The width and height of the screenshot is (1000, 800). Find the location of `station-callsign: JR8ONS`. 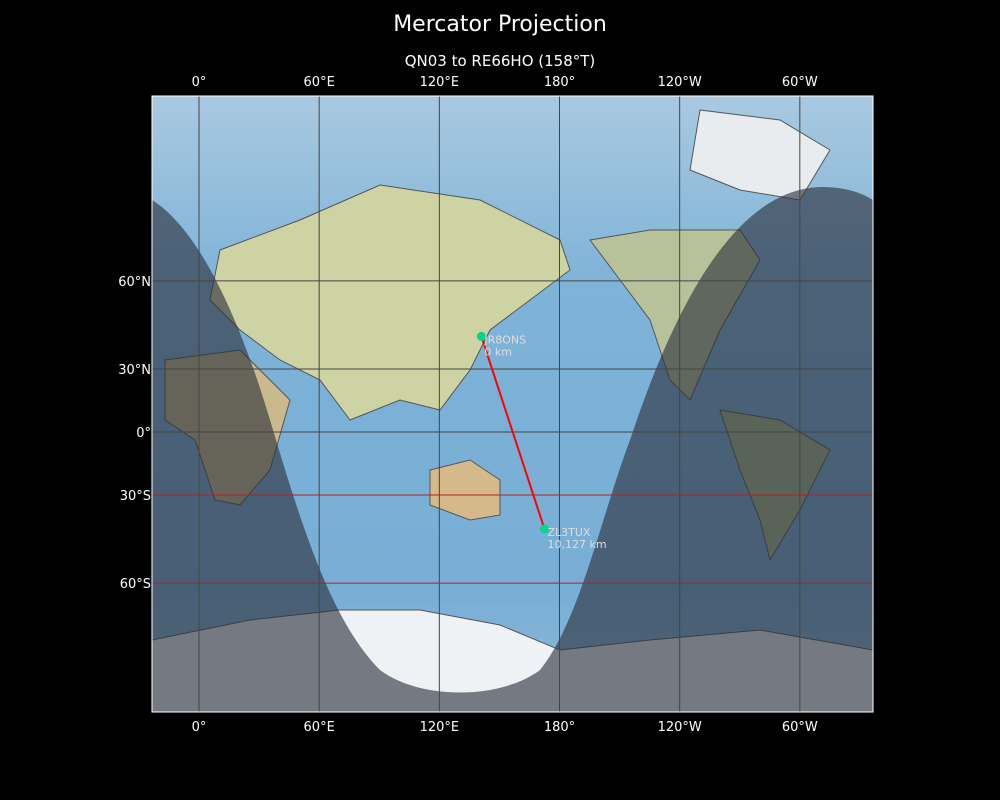

station-callsign: JR8ONS is located at coordinates (504, 339).